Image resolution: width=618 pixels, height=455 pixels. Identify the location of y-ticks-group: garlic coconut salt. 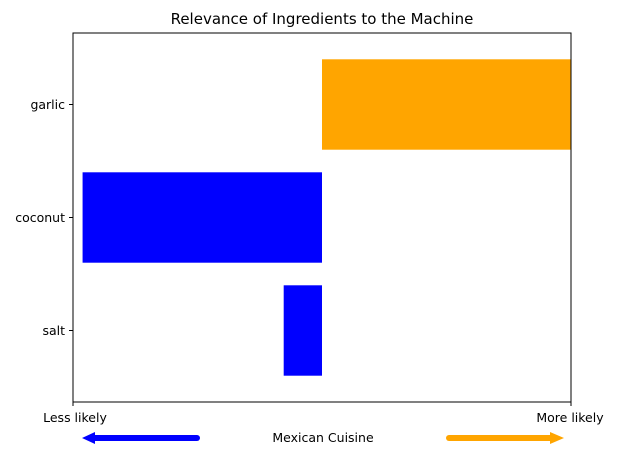
(44, 217).